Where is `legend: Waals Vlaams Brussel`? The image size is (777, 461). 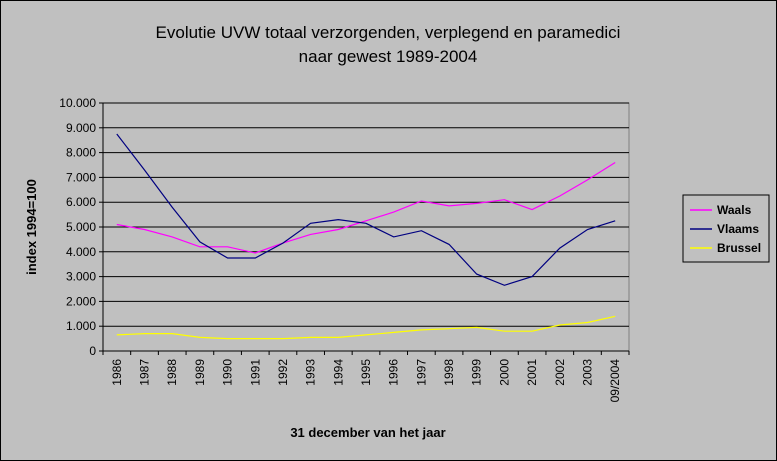
legend: Waals Vlaams Brussel is located at coordinates (726, 228).